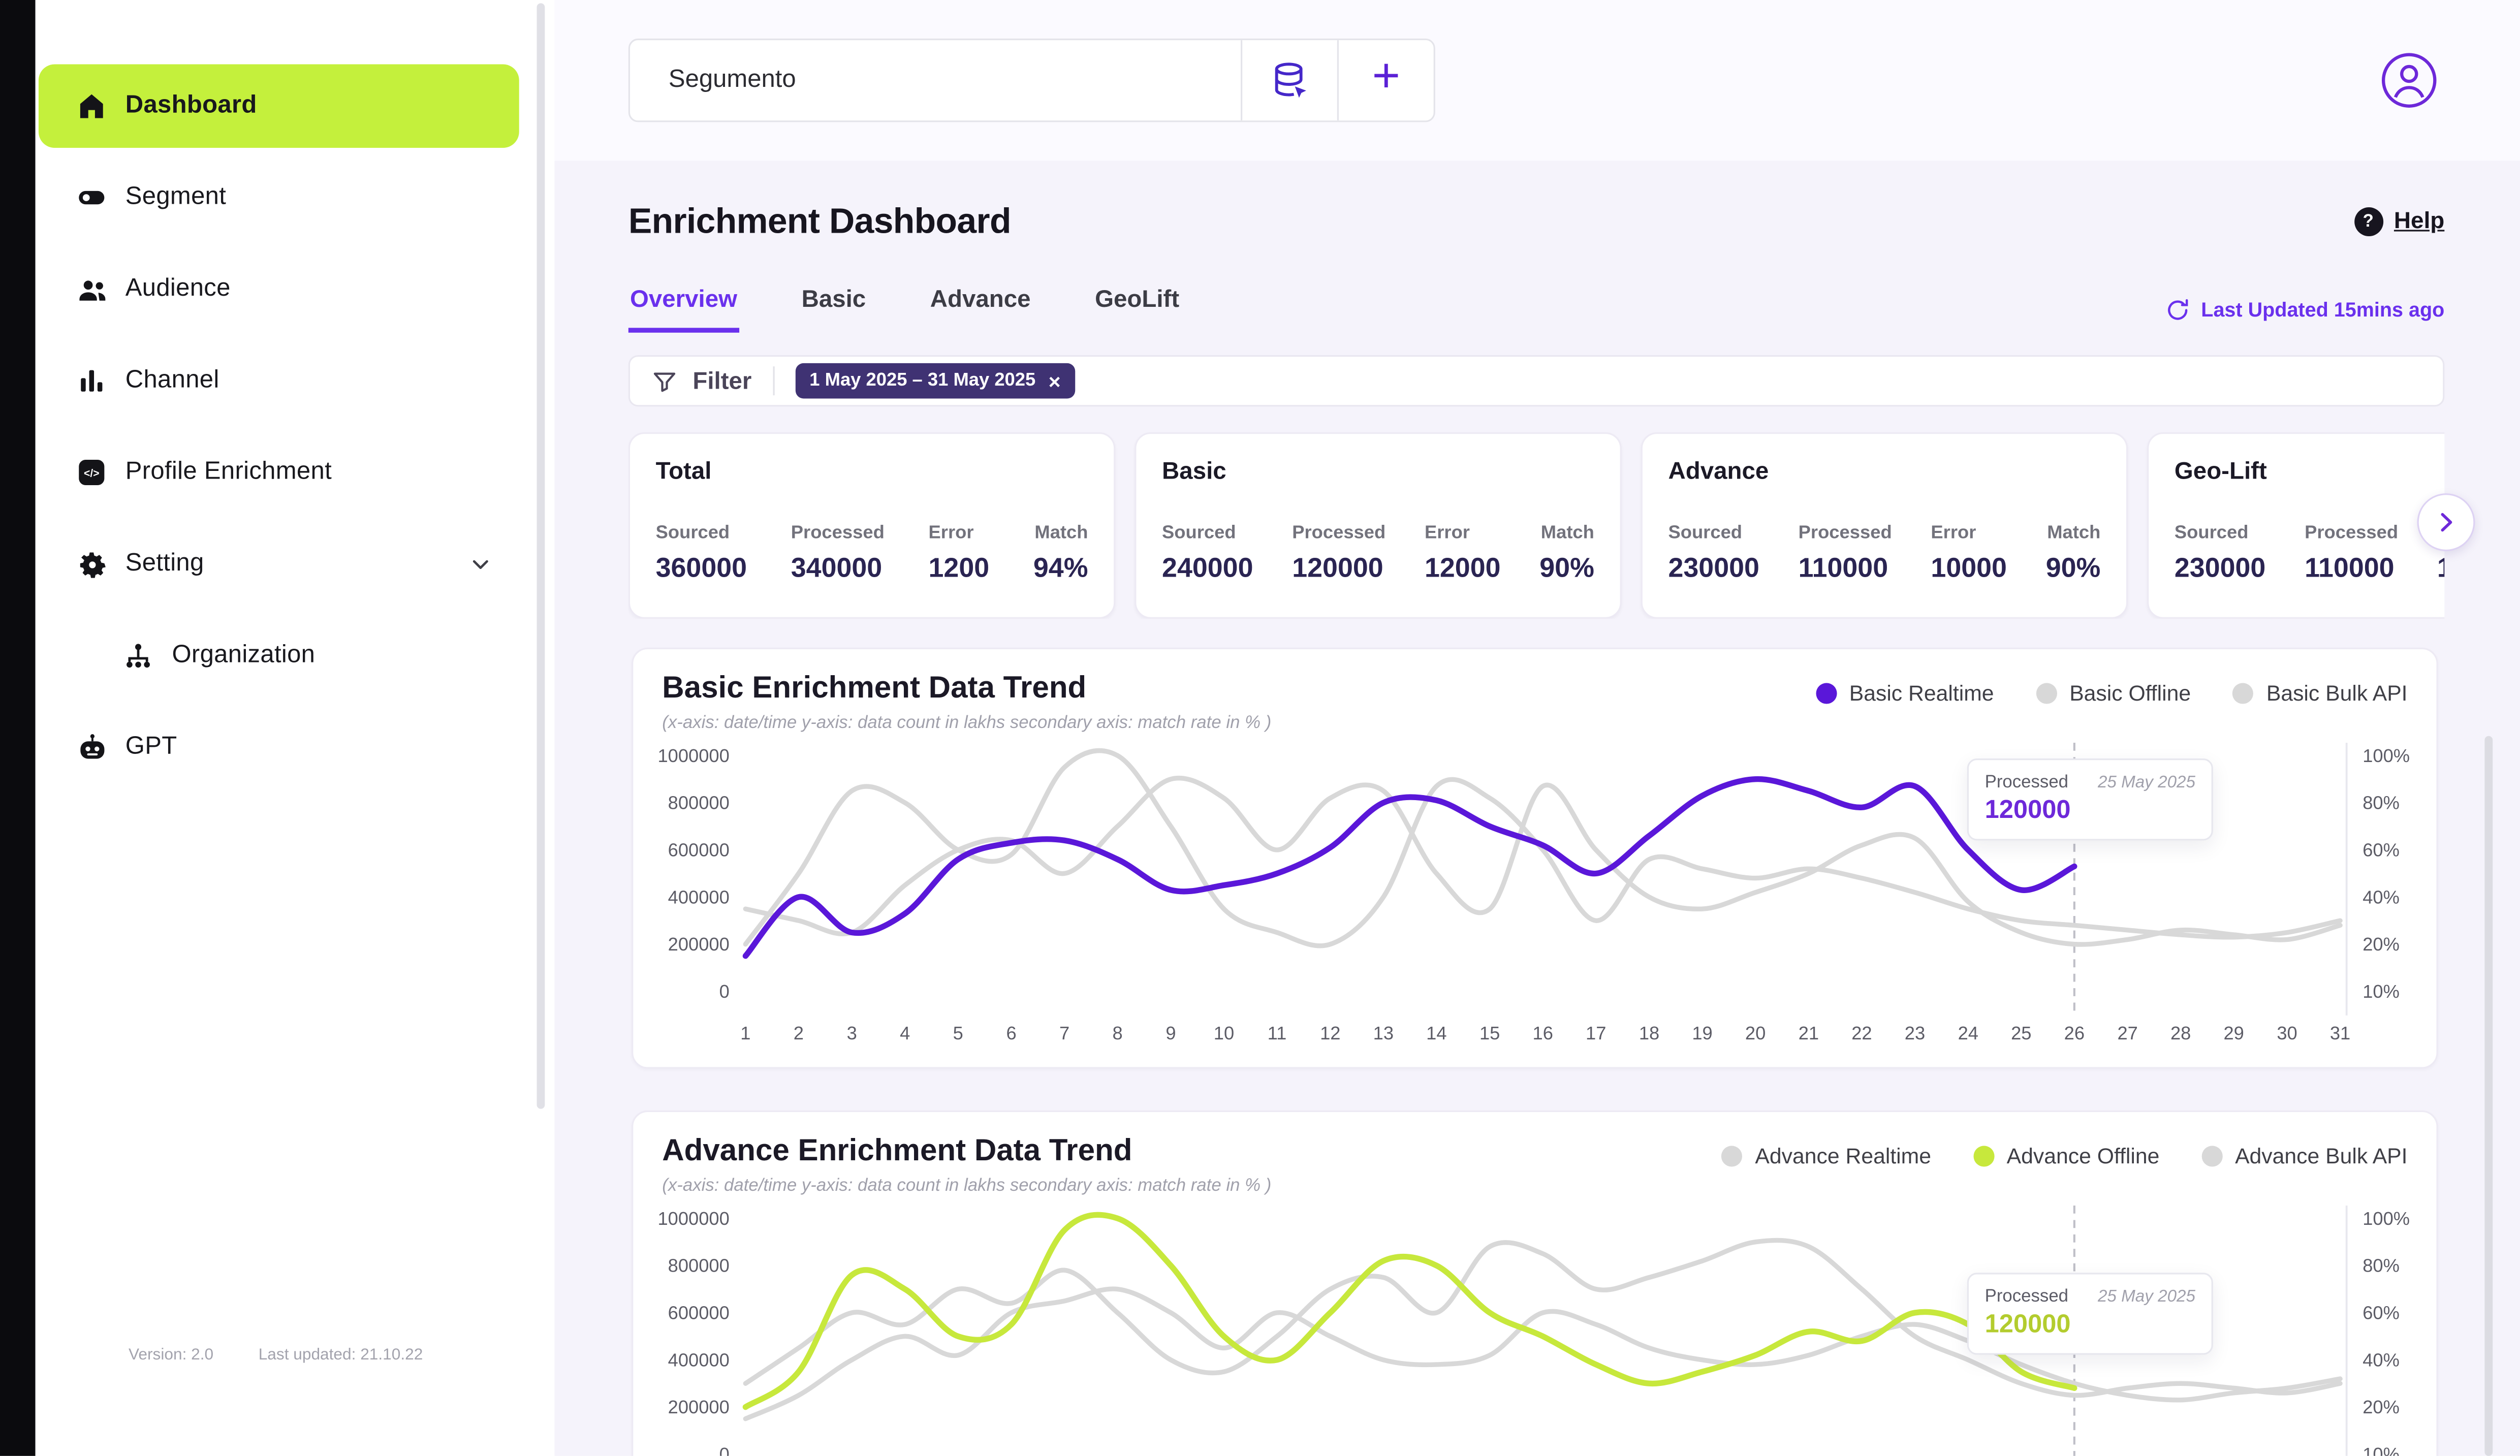 This screenshot has height=1456, width=2520. I want to click on chart-title: Basic Enrichment Data Trend, so click(874, 689).